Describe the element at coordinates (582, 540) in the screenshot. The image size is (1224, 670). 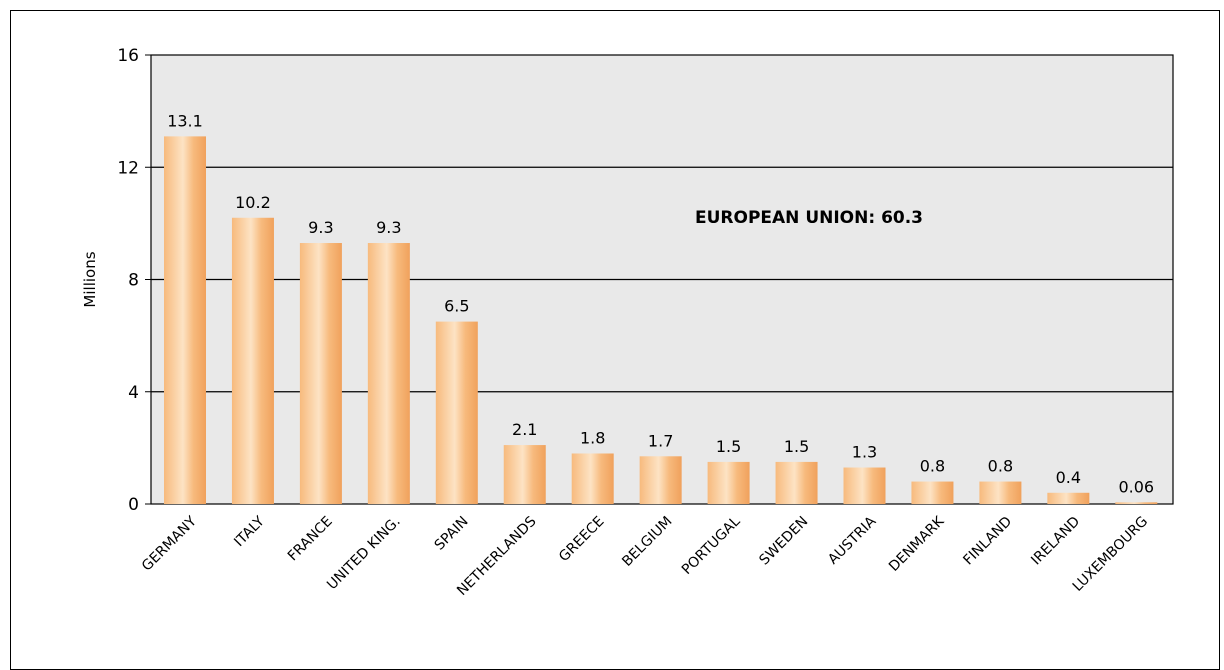
I see `x-tick-label: GREECE` at that location.